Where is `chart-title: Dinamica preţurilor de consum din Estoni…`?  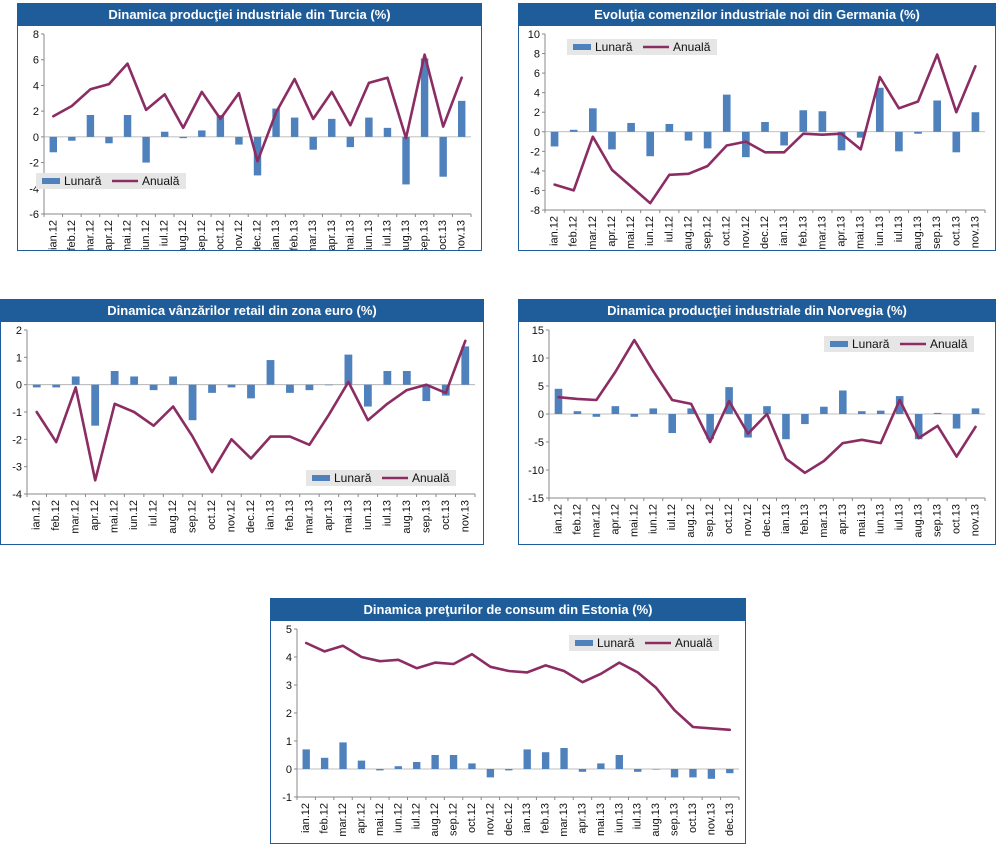 chart-title: Dinamica preţurilor de consum din Estoni… is located at coordinates (508, 610).